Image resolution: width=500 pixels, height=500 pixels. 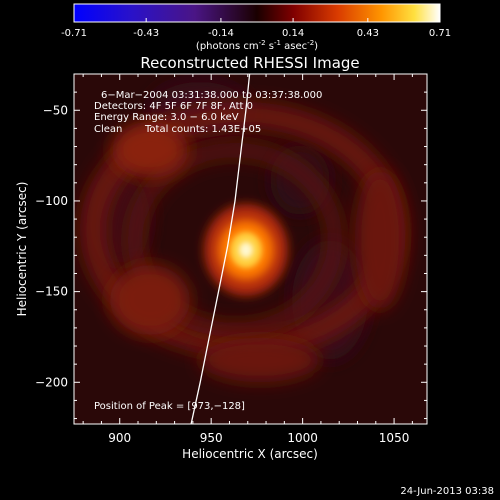 I want to click on colorbar-tick-label: 0.14, so click(x=293, y=33).